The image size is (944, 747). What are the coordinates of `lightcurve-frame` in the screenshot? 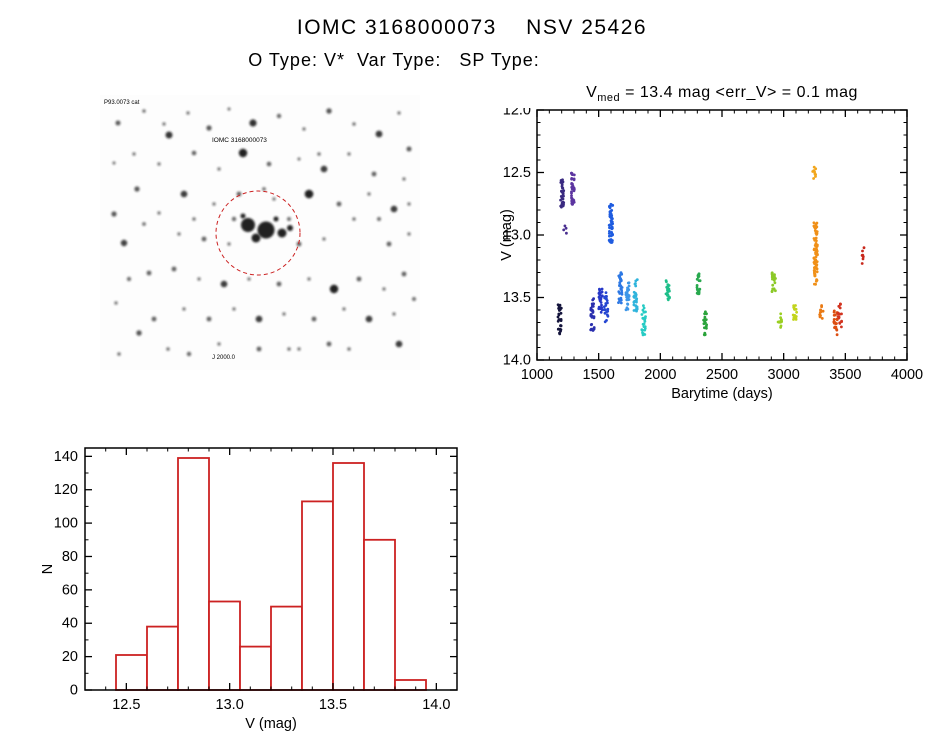 It's located at (722, 235).